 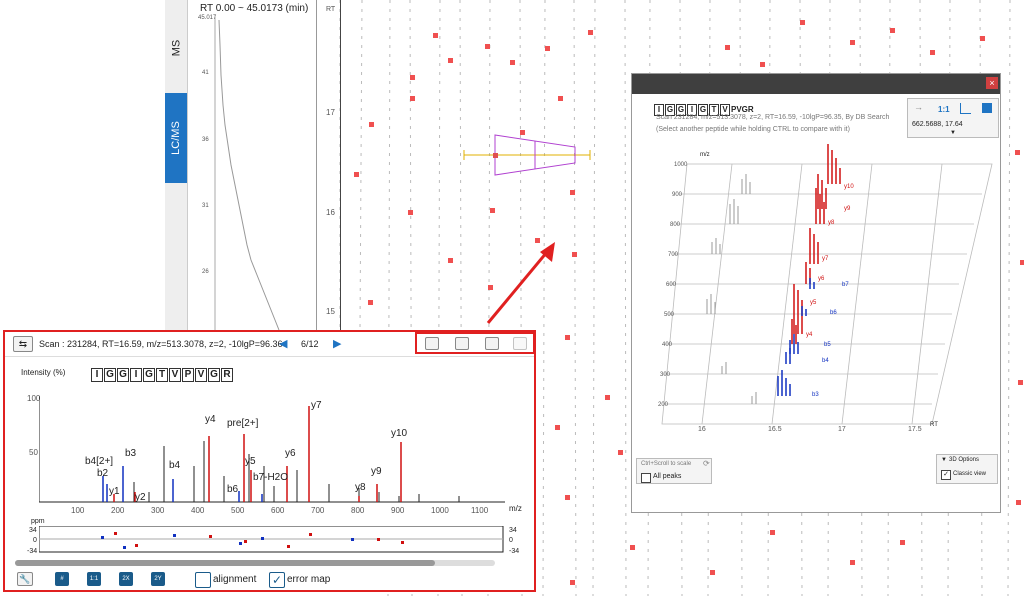 What do you see at coordinates (946, 475) in the screenshot?
I see `classic-view-checkbox: ✓` at bounding box center [946, 475].